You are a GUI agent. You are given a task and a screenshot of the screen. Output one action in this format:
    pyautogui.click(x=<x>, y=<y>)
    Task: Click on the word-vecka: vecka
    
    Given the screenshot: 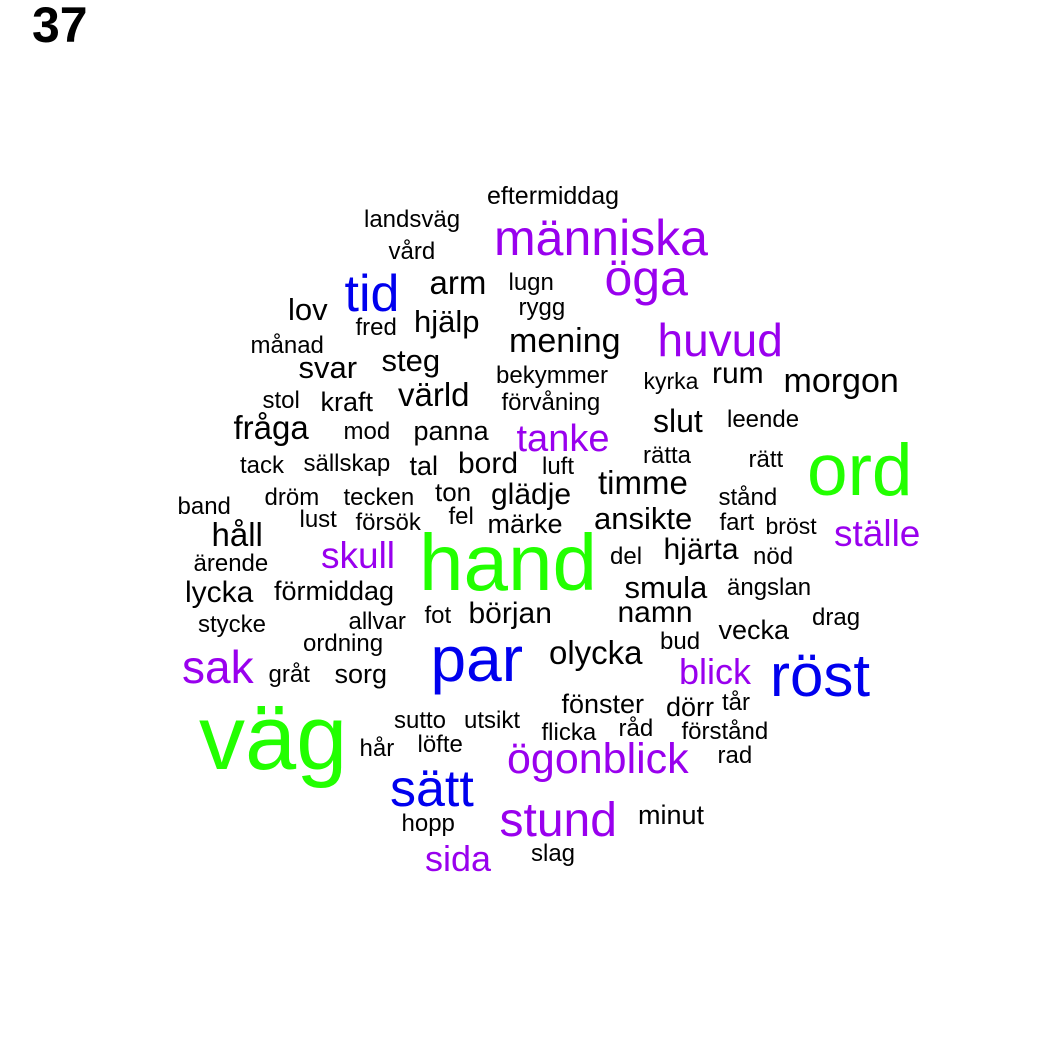 What is the action you would take?
    pyautogui.click(x=754, y=629)
    